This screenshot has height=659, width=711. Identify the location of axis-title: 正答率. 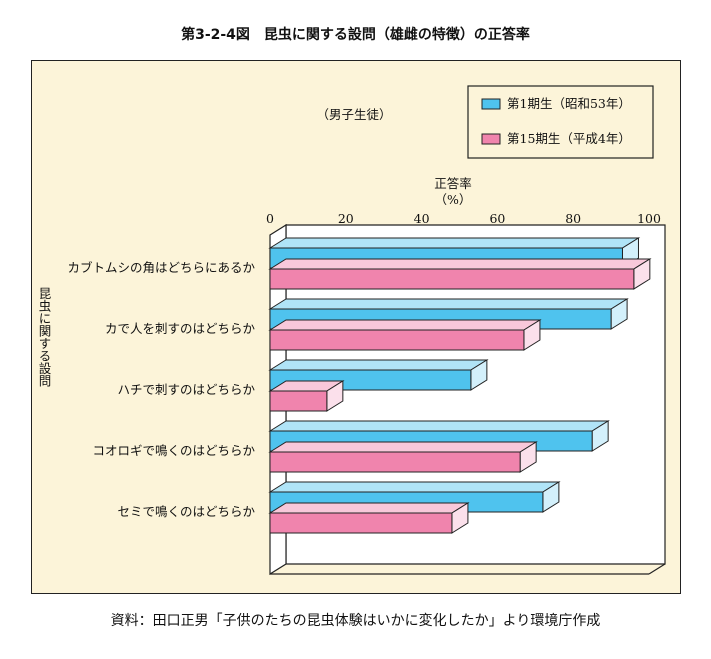
(453, 183).